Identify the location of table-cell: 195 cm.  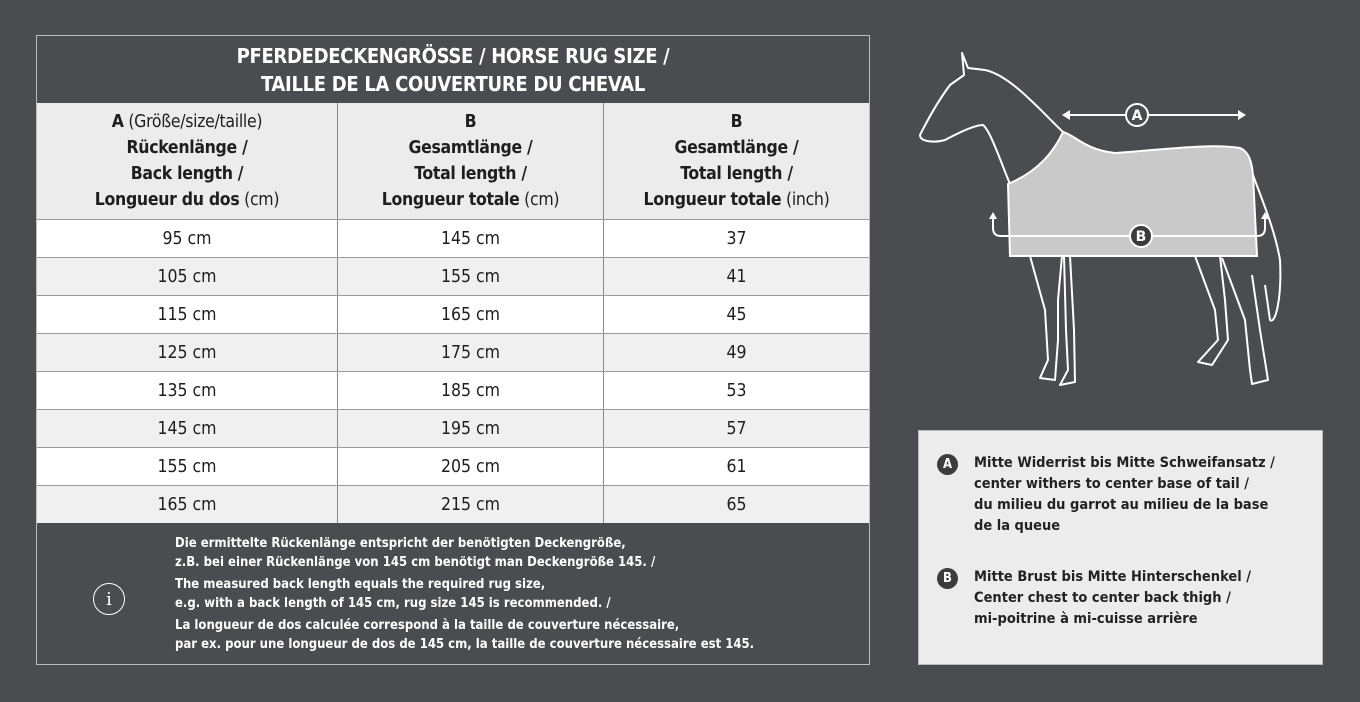
(471, 428).